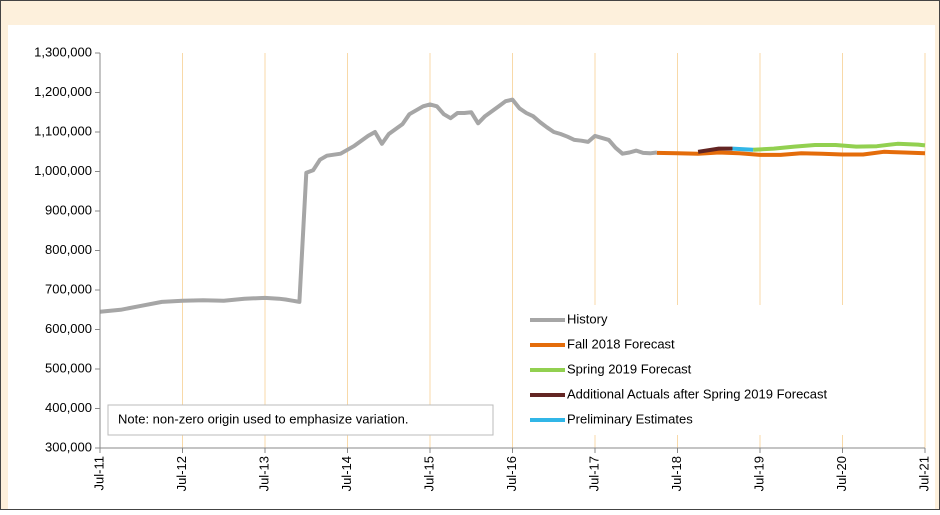  Describe the element at coordinates (676, 473) in the screenshot. I see `x-tick-label: Jul-18` at that location.